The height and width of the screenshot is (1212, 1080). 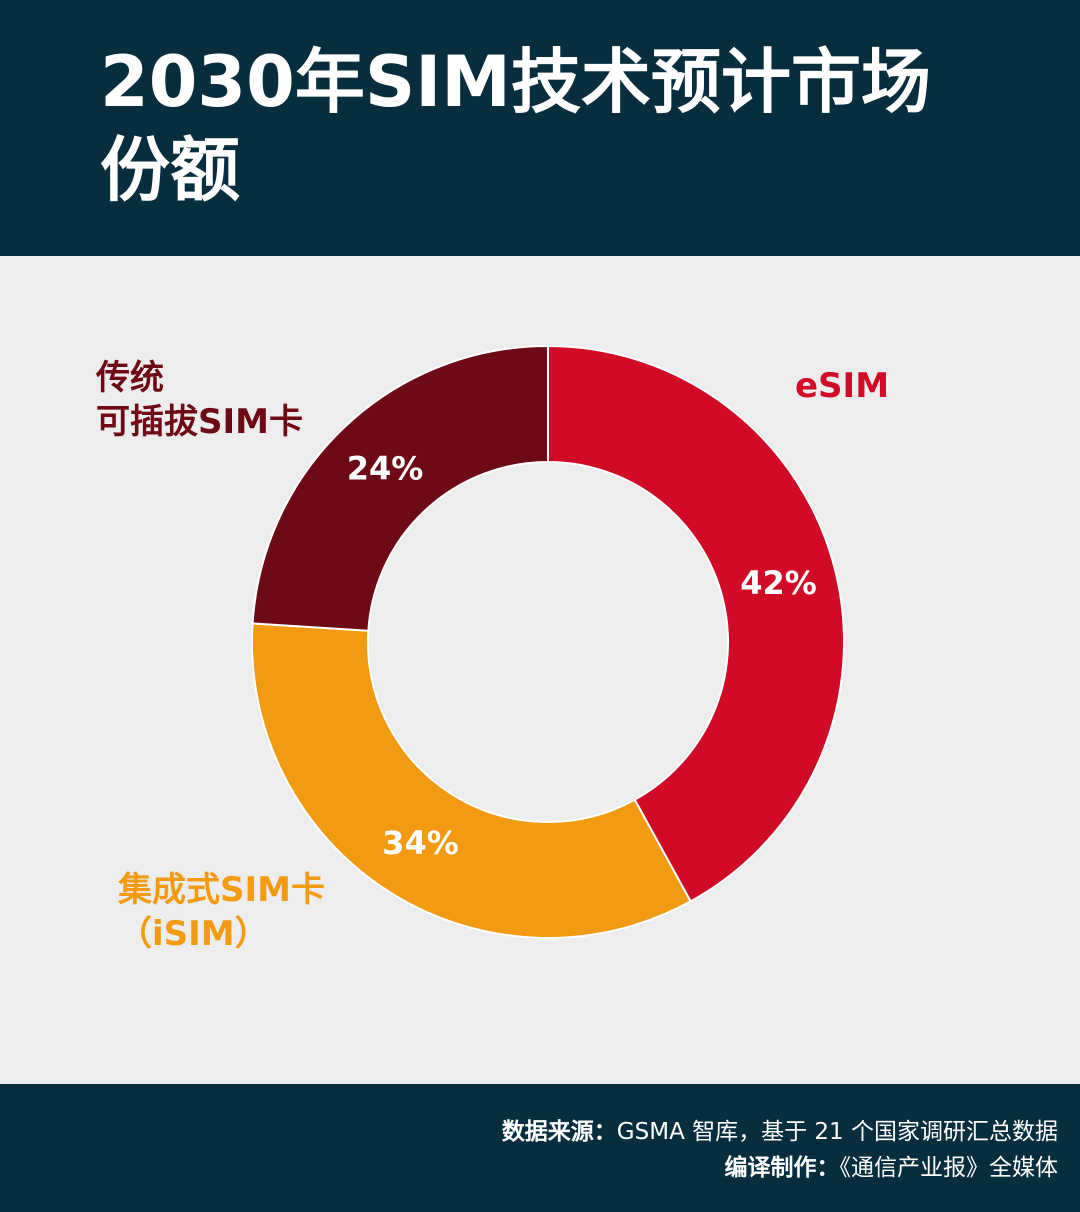 I want to click on credit-key: 编译制作：, so click(x=782, y=1168).